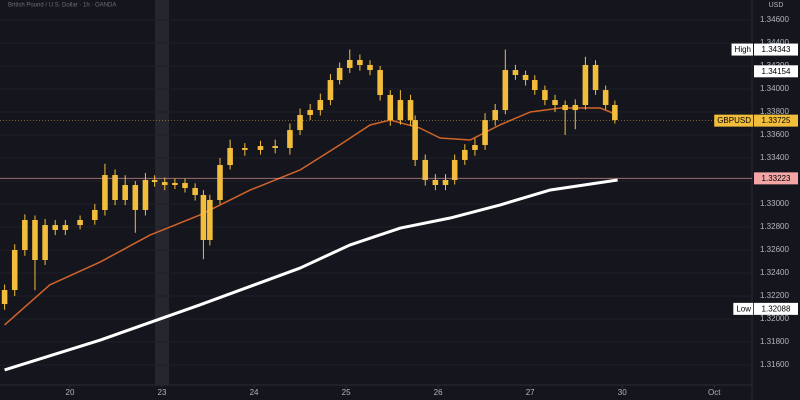 This screenshot has width=800, height=400. I want to click on x-tick-label: 27, so click(530, 392).